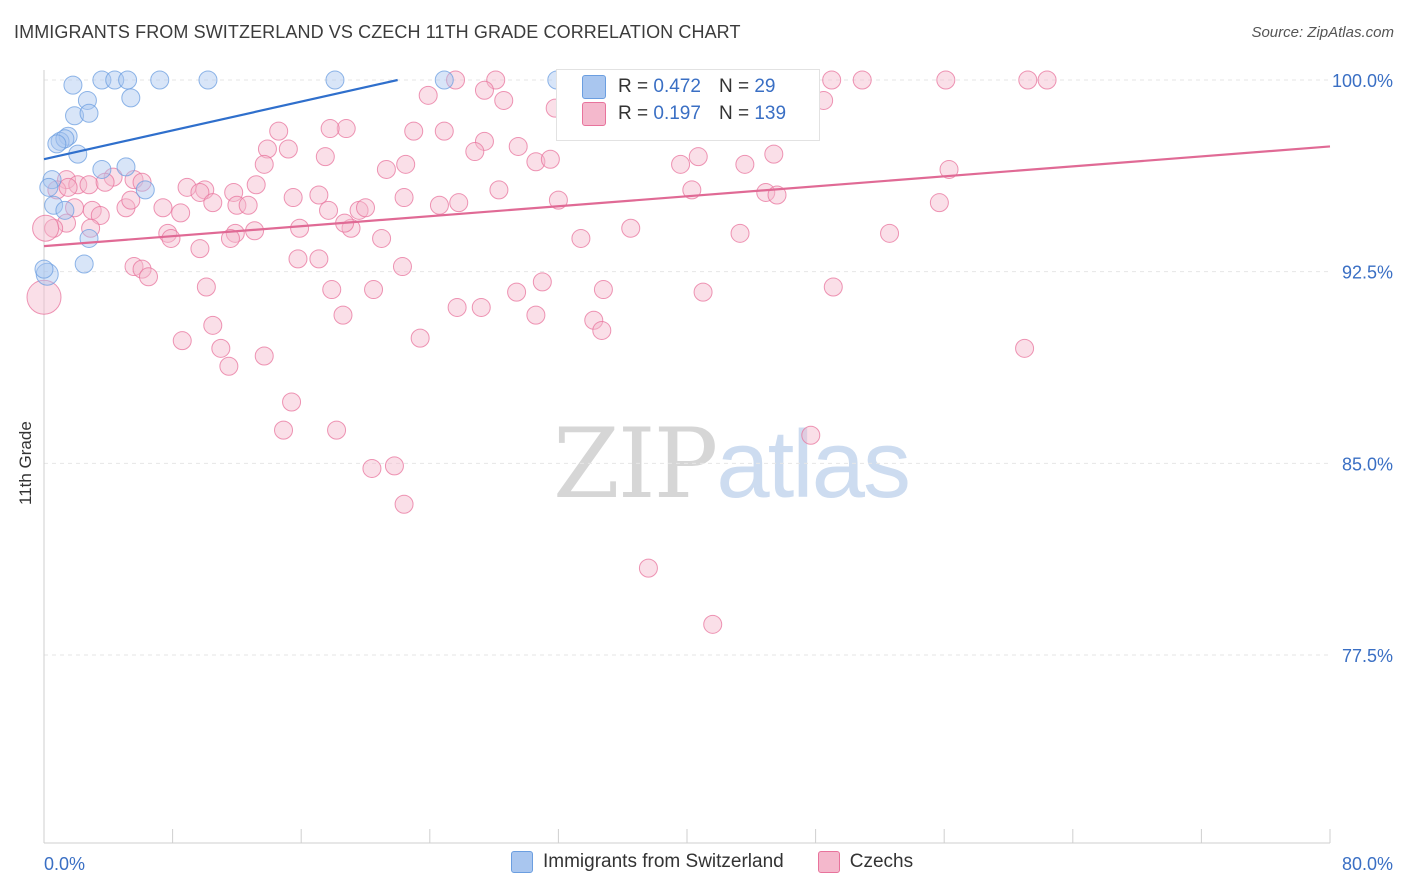  I want to click on inset-legend-row-switzerland: R = 0.472 N = 29, so click(678, 87).